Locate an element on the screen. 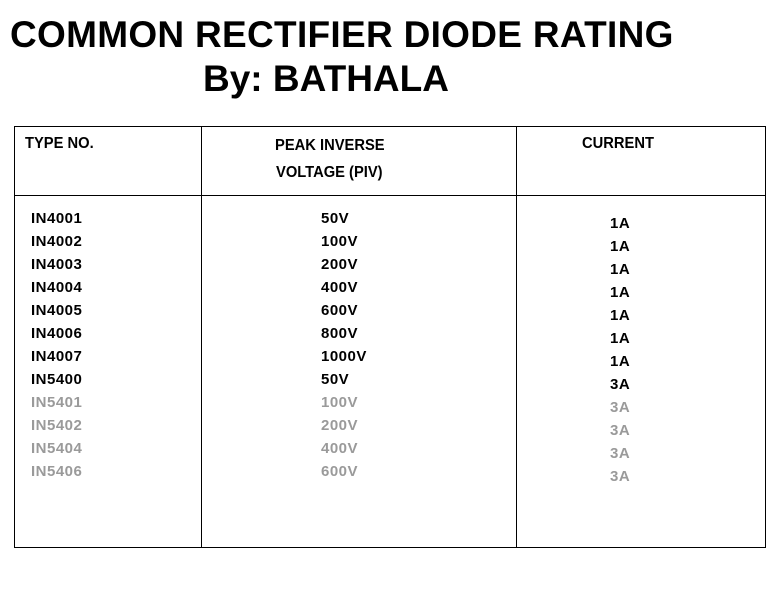 The height and width of the screenshot is (614, 781). table-row: IN5406 600V 3A is located at coordinates (390, 474).